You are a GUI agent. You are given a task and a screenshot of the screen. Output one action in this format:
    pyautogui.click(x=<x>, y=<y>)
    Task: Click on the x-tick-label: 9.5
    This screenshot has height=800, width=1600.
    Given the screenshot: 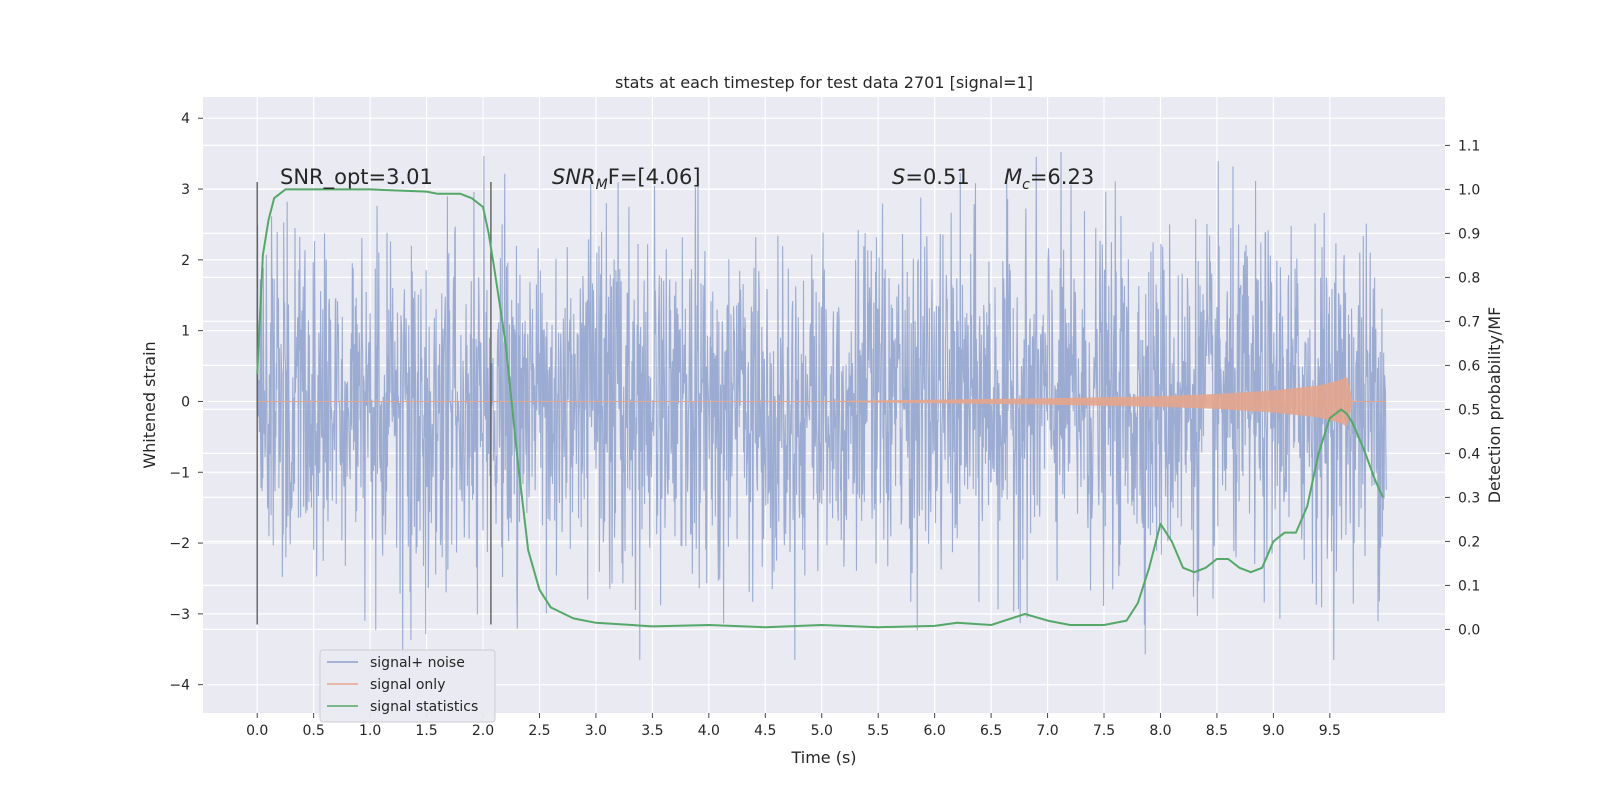 What is the action you would take?
    pyautogui.click(x=1330, y=731)
    